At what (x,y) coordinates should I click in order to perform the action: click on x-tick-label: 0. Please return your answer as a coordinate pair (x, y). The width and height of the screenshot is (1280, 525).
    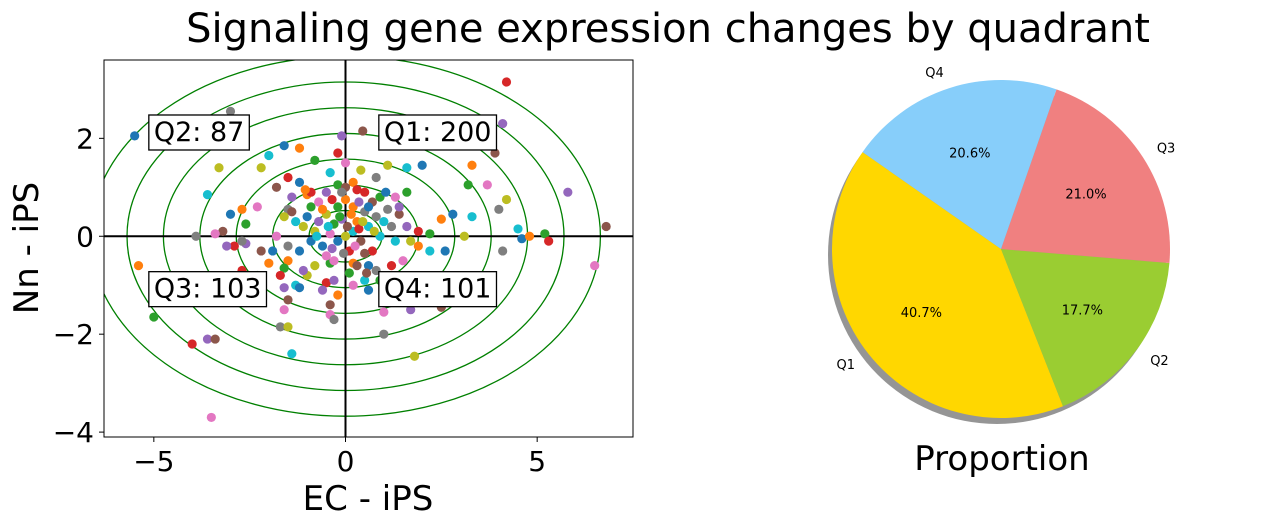
    Looking at the image, I should click on (346, 461).